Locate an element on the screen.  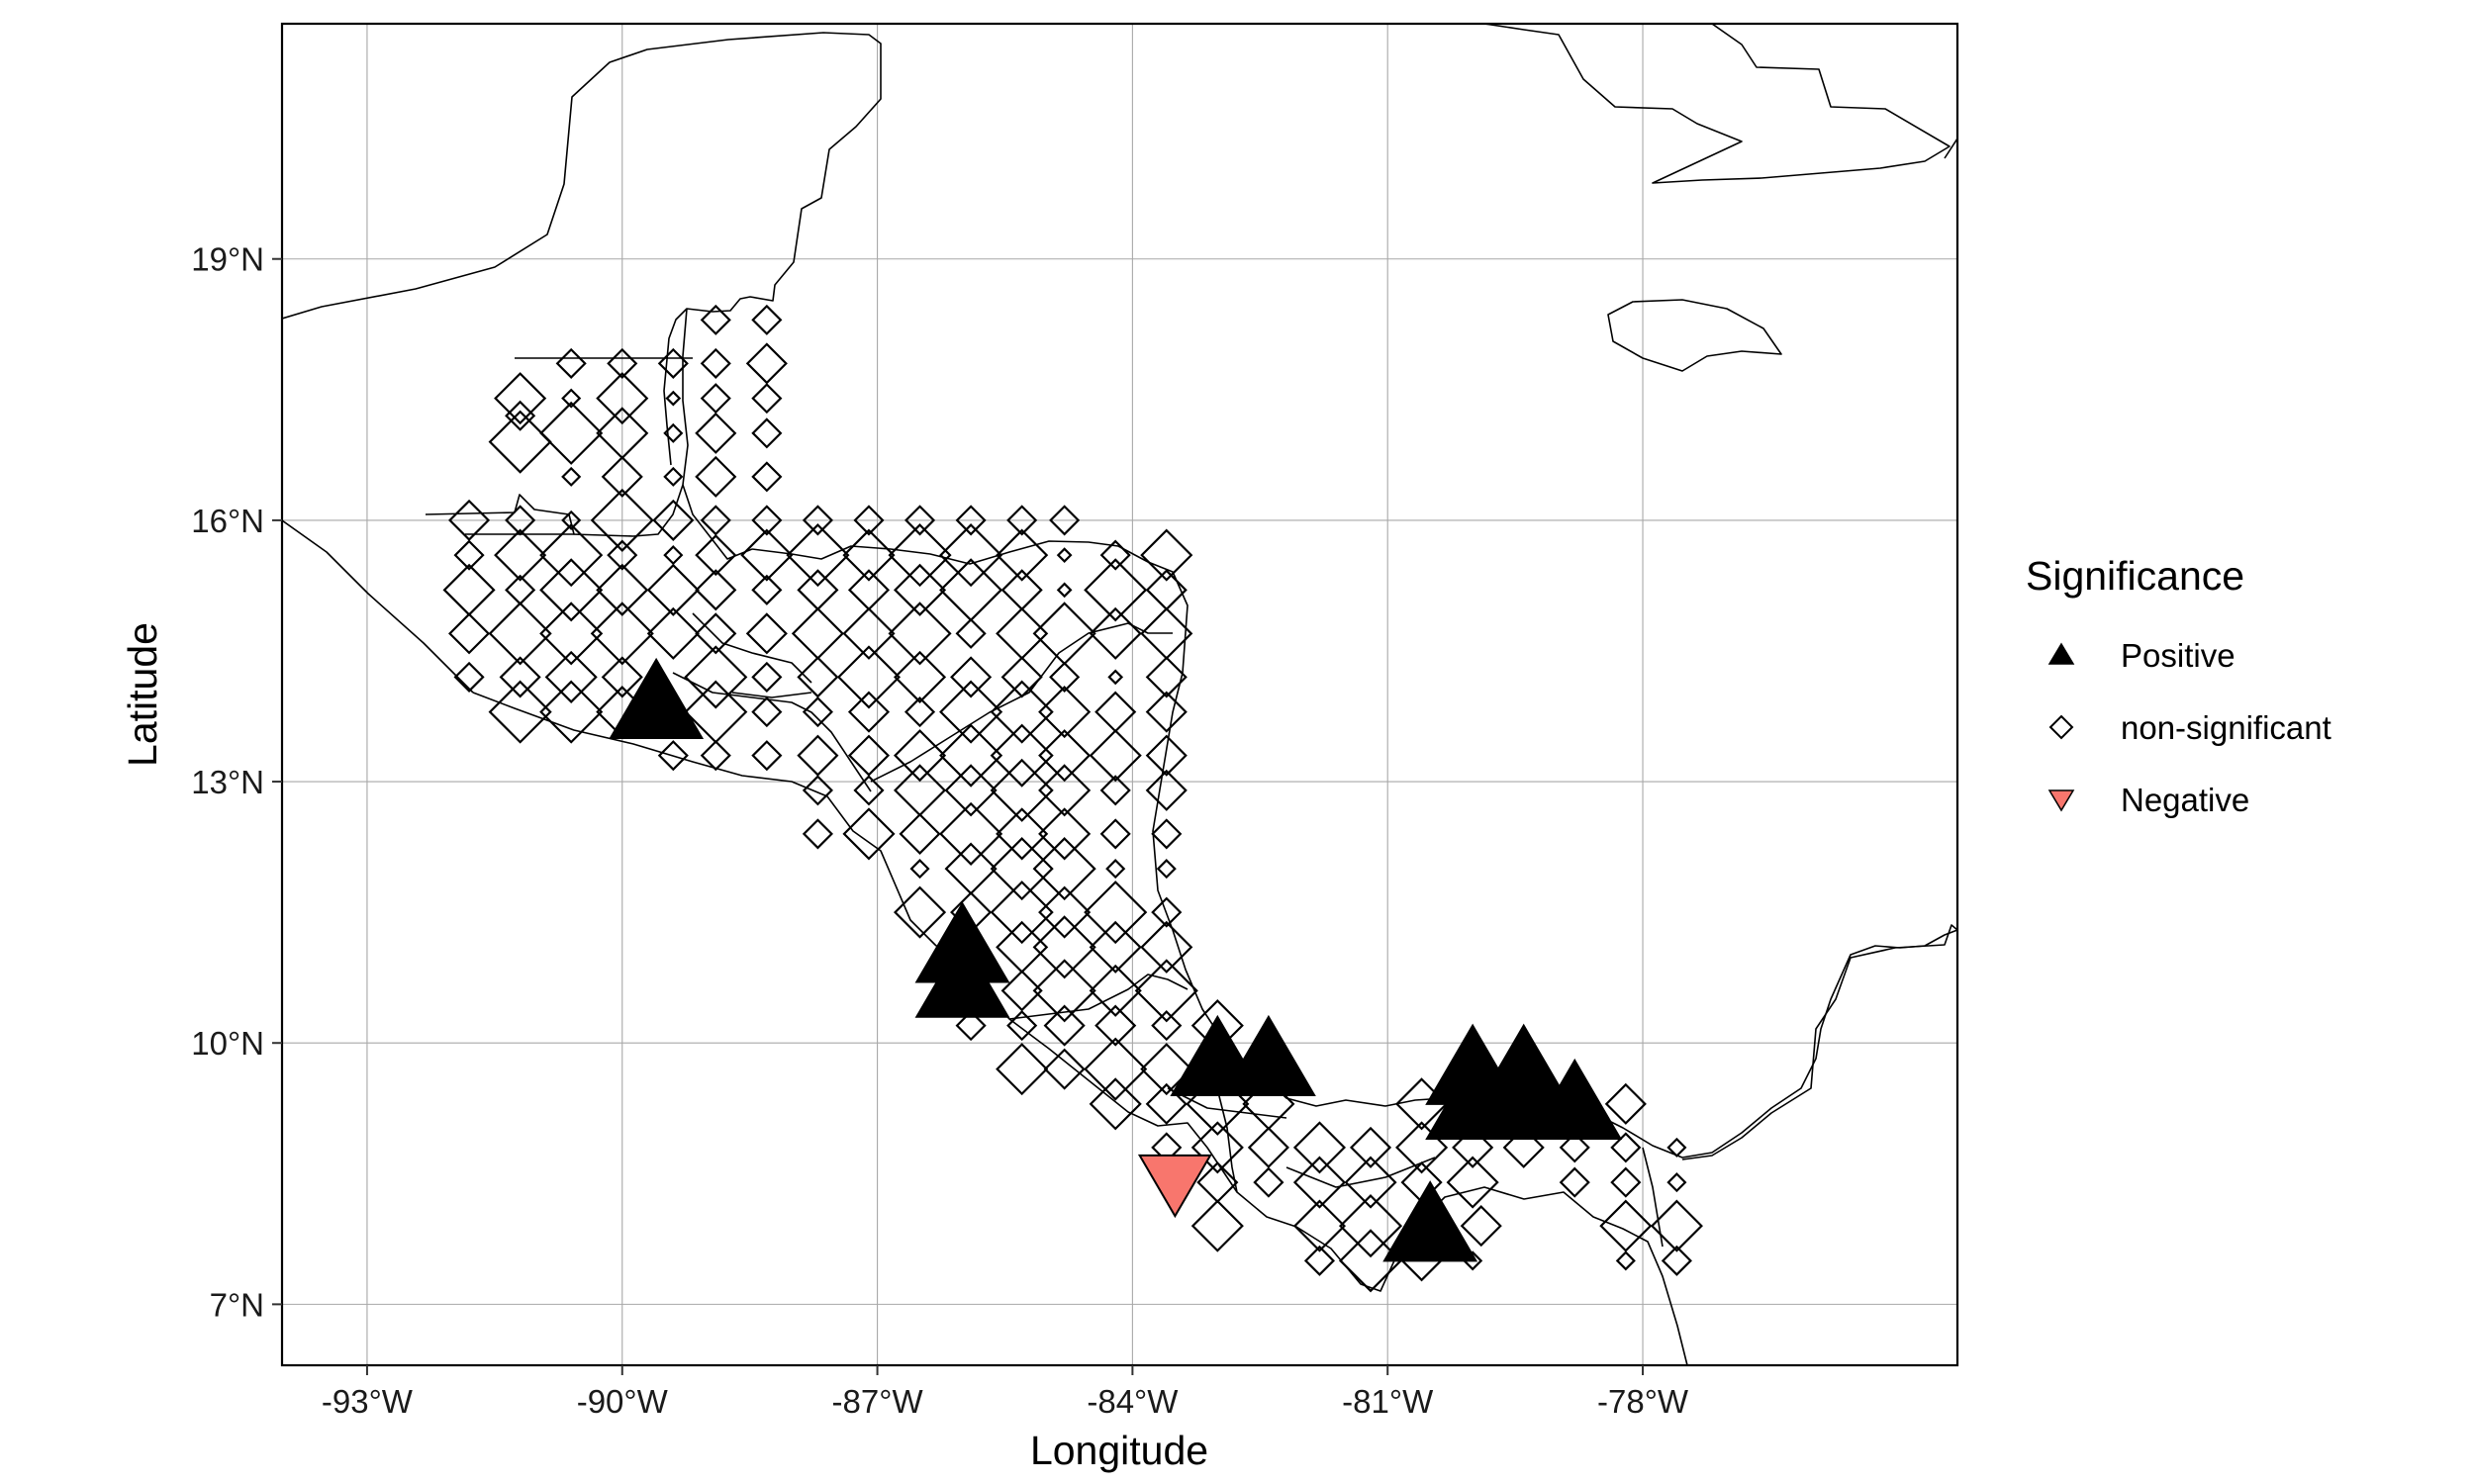
legend-label: non-significant is located at coordinates (2226, 727).